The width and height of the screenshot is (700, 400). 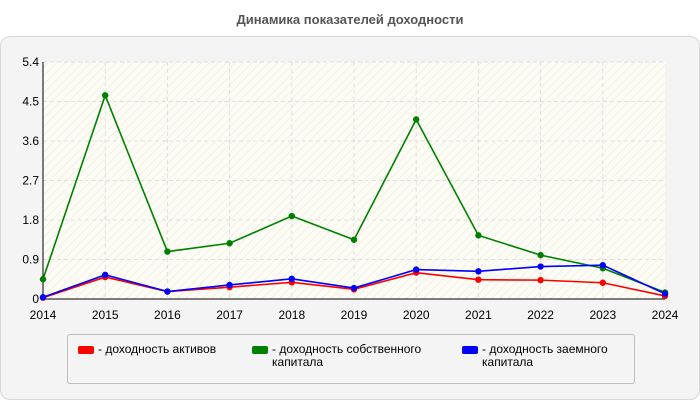 What do you see at coordinates (545, 355) in the screenshot?
I see `legend-label-debt: - доходность заемного капитала` at bounding box center [545, 355].